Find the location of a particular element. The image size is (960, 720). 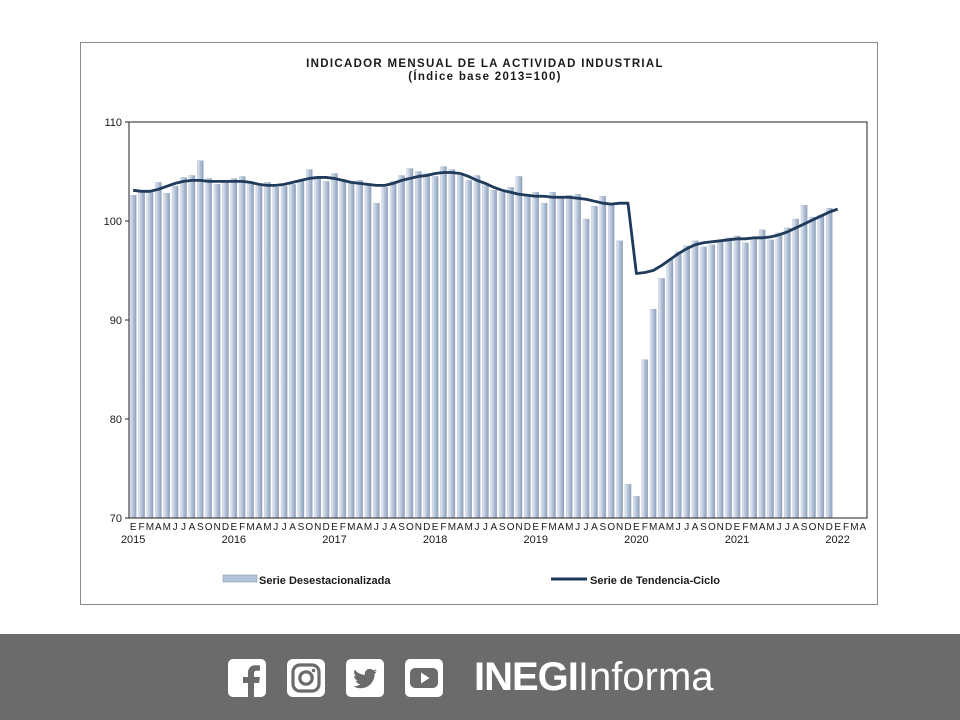

x-year-label: 2019 is located at coordinates (535, 540).